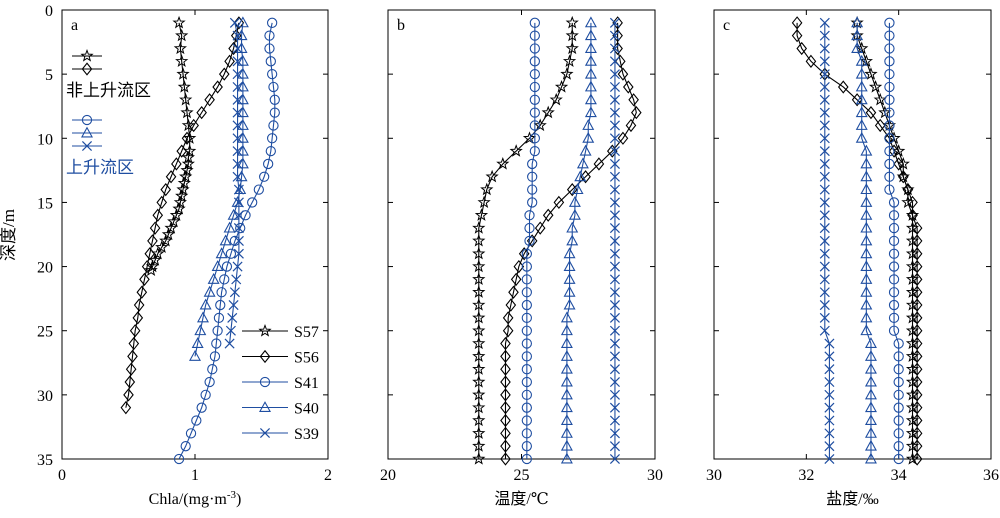  Describe the element at coordinates (49, 11) in the screenshot. I see `y-tick-label: 0` at that location.